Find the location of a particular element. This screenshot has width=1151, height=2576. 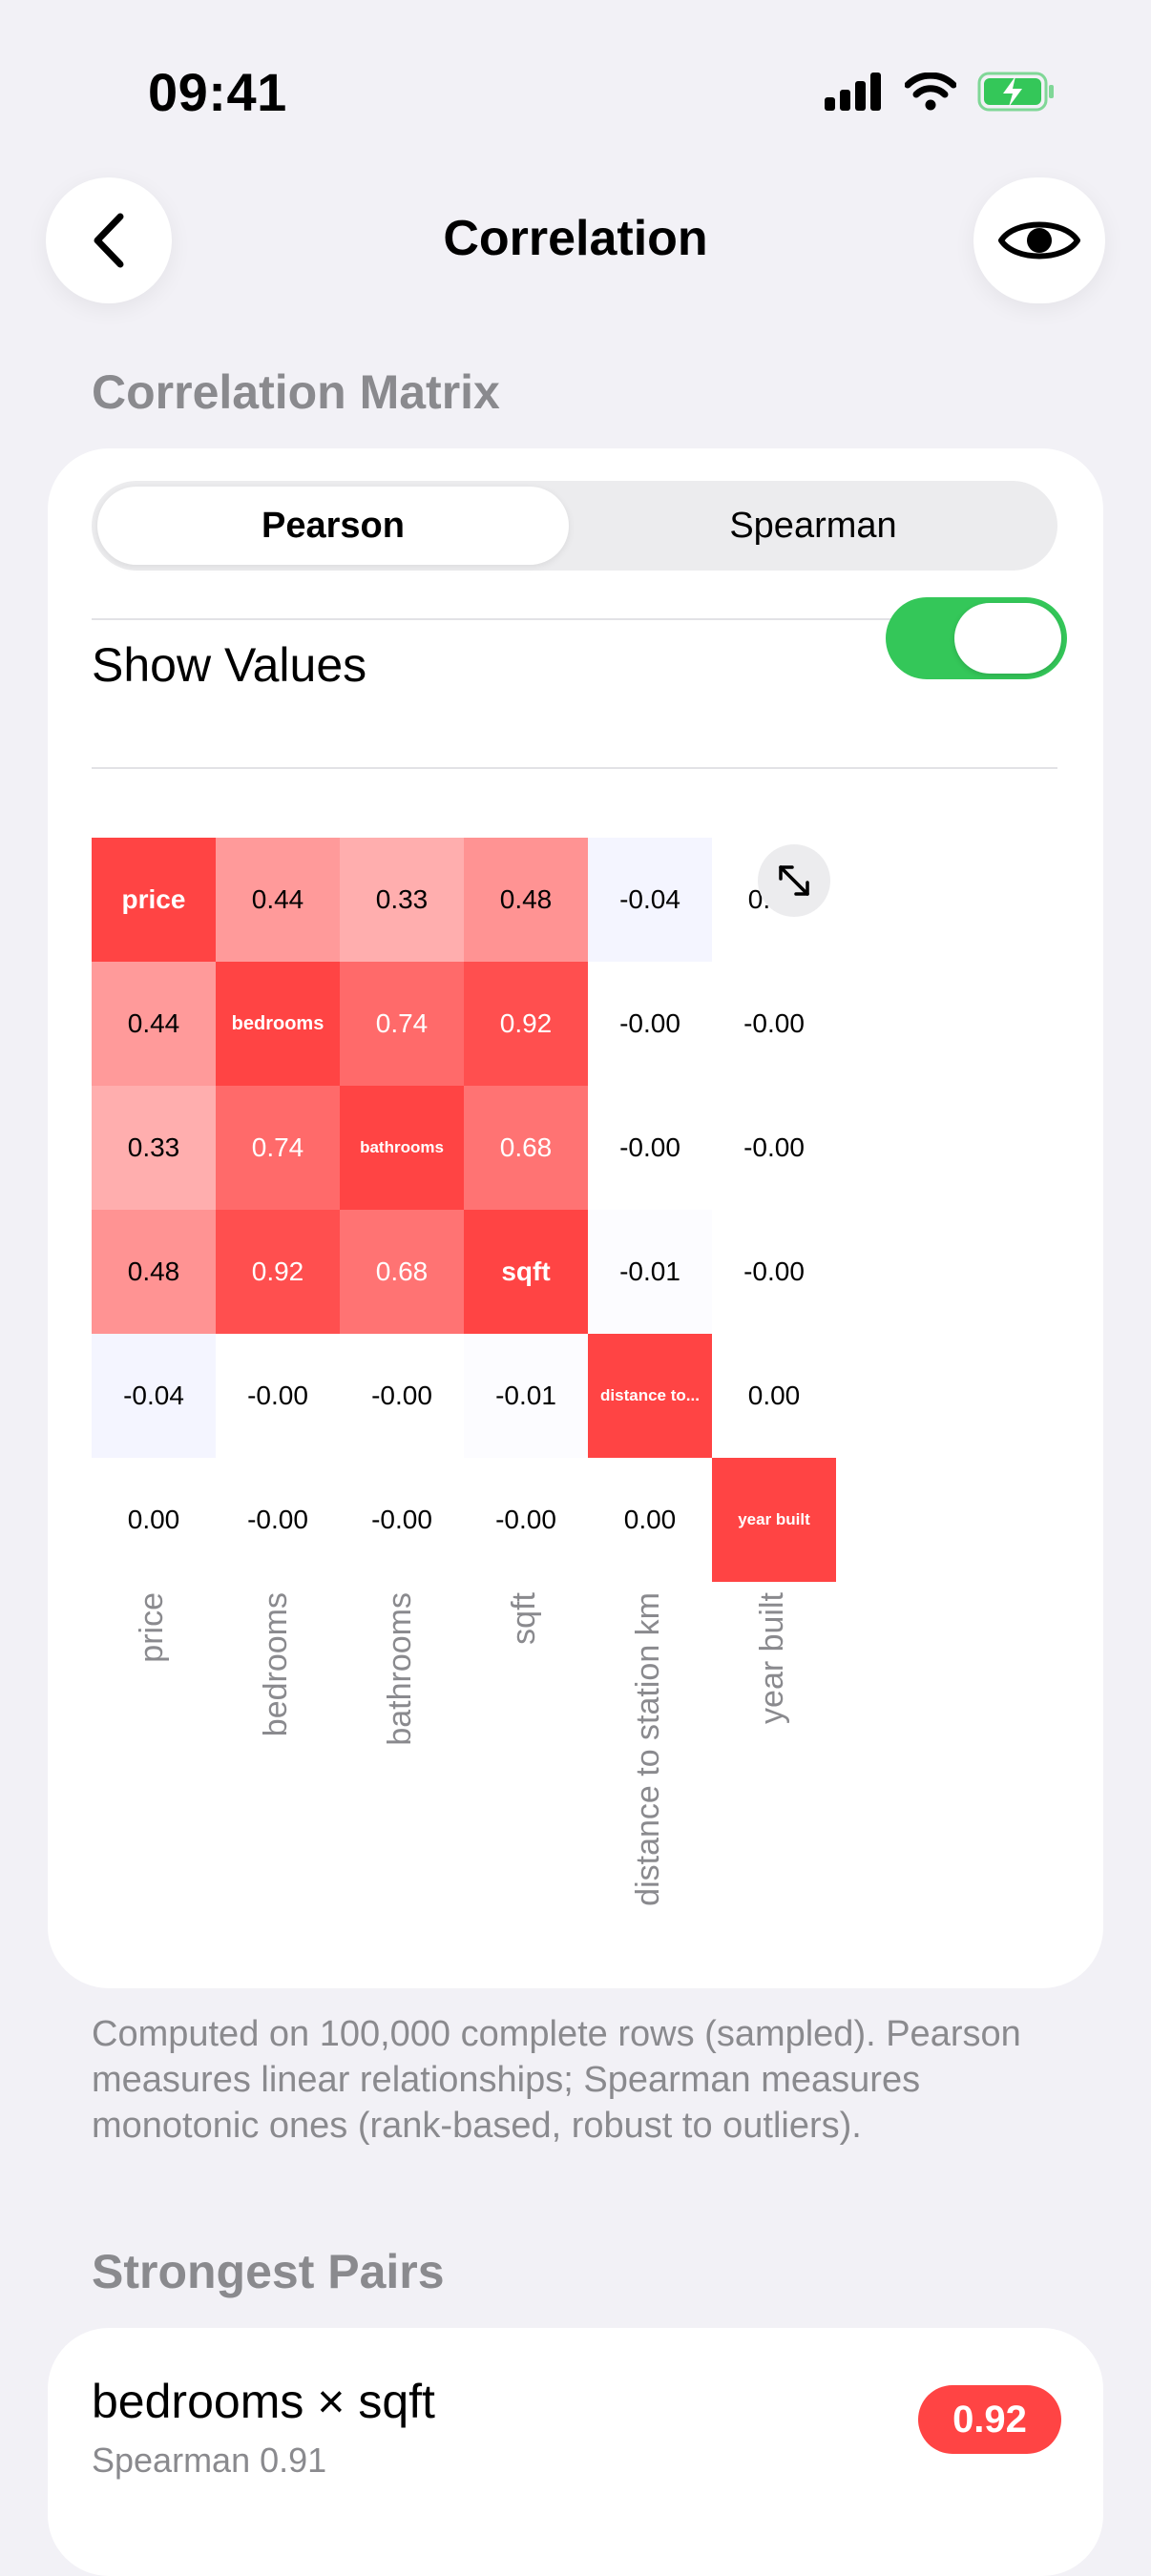

heatmap-diagonal-cell: price is located at coordinates (154, 900).